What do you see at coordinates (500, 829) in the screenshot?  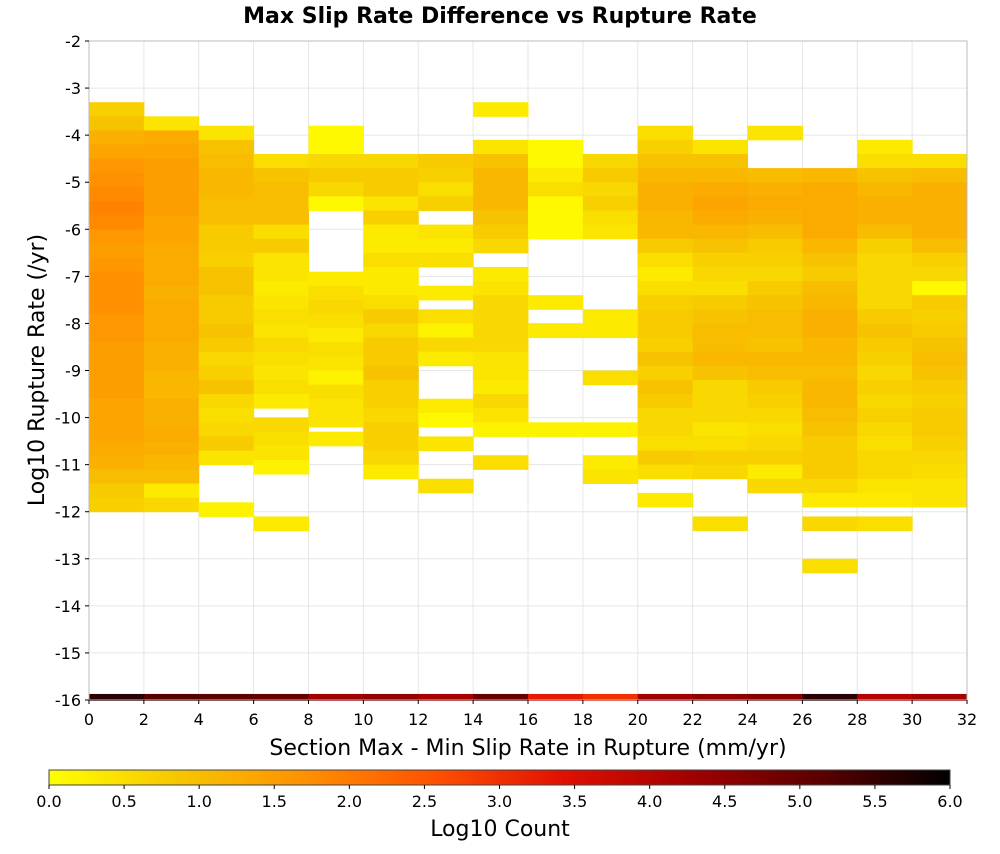 I see `colorbar-label: Log10 Count` at bounding box center [500, 829].